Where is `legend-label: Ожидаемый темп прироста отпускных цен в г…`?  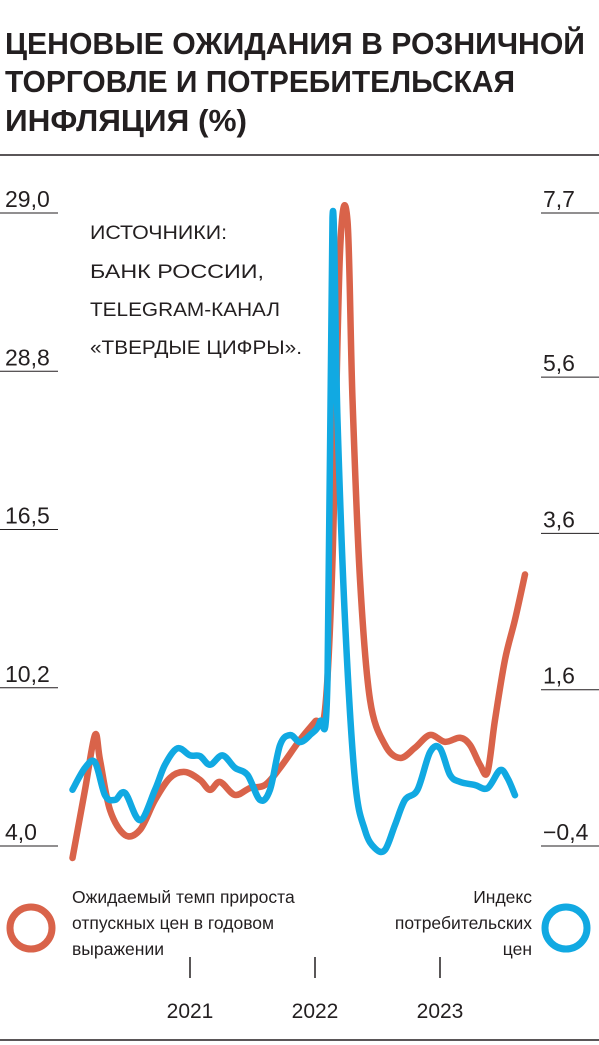
legend-label: Ожидаемый темп прироста отпускных цен в г… is located at coordinates (183, 923).